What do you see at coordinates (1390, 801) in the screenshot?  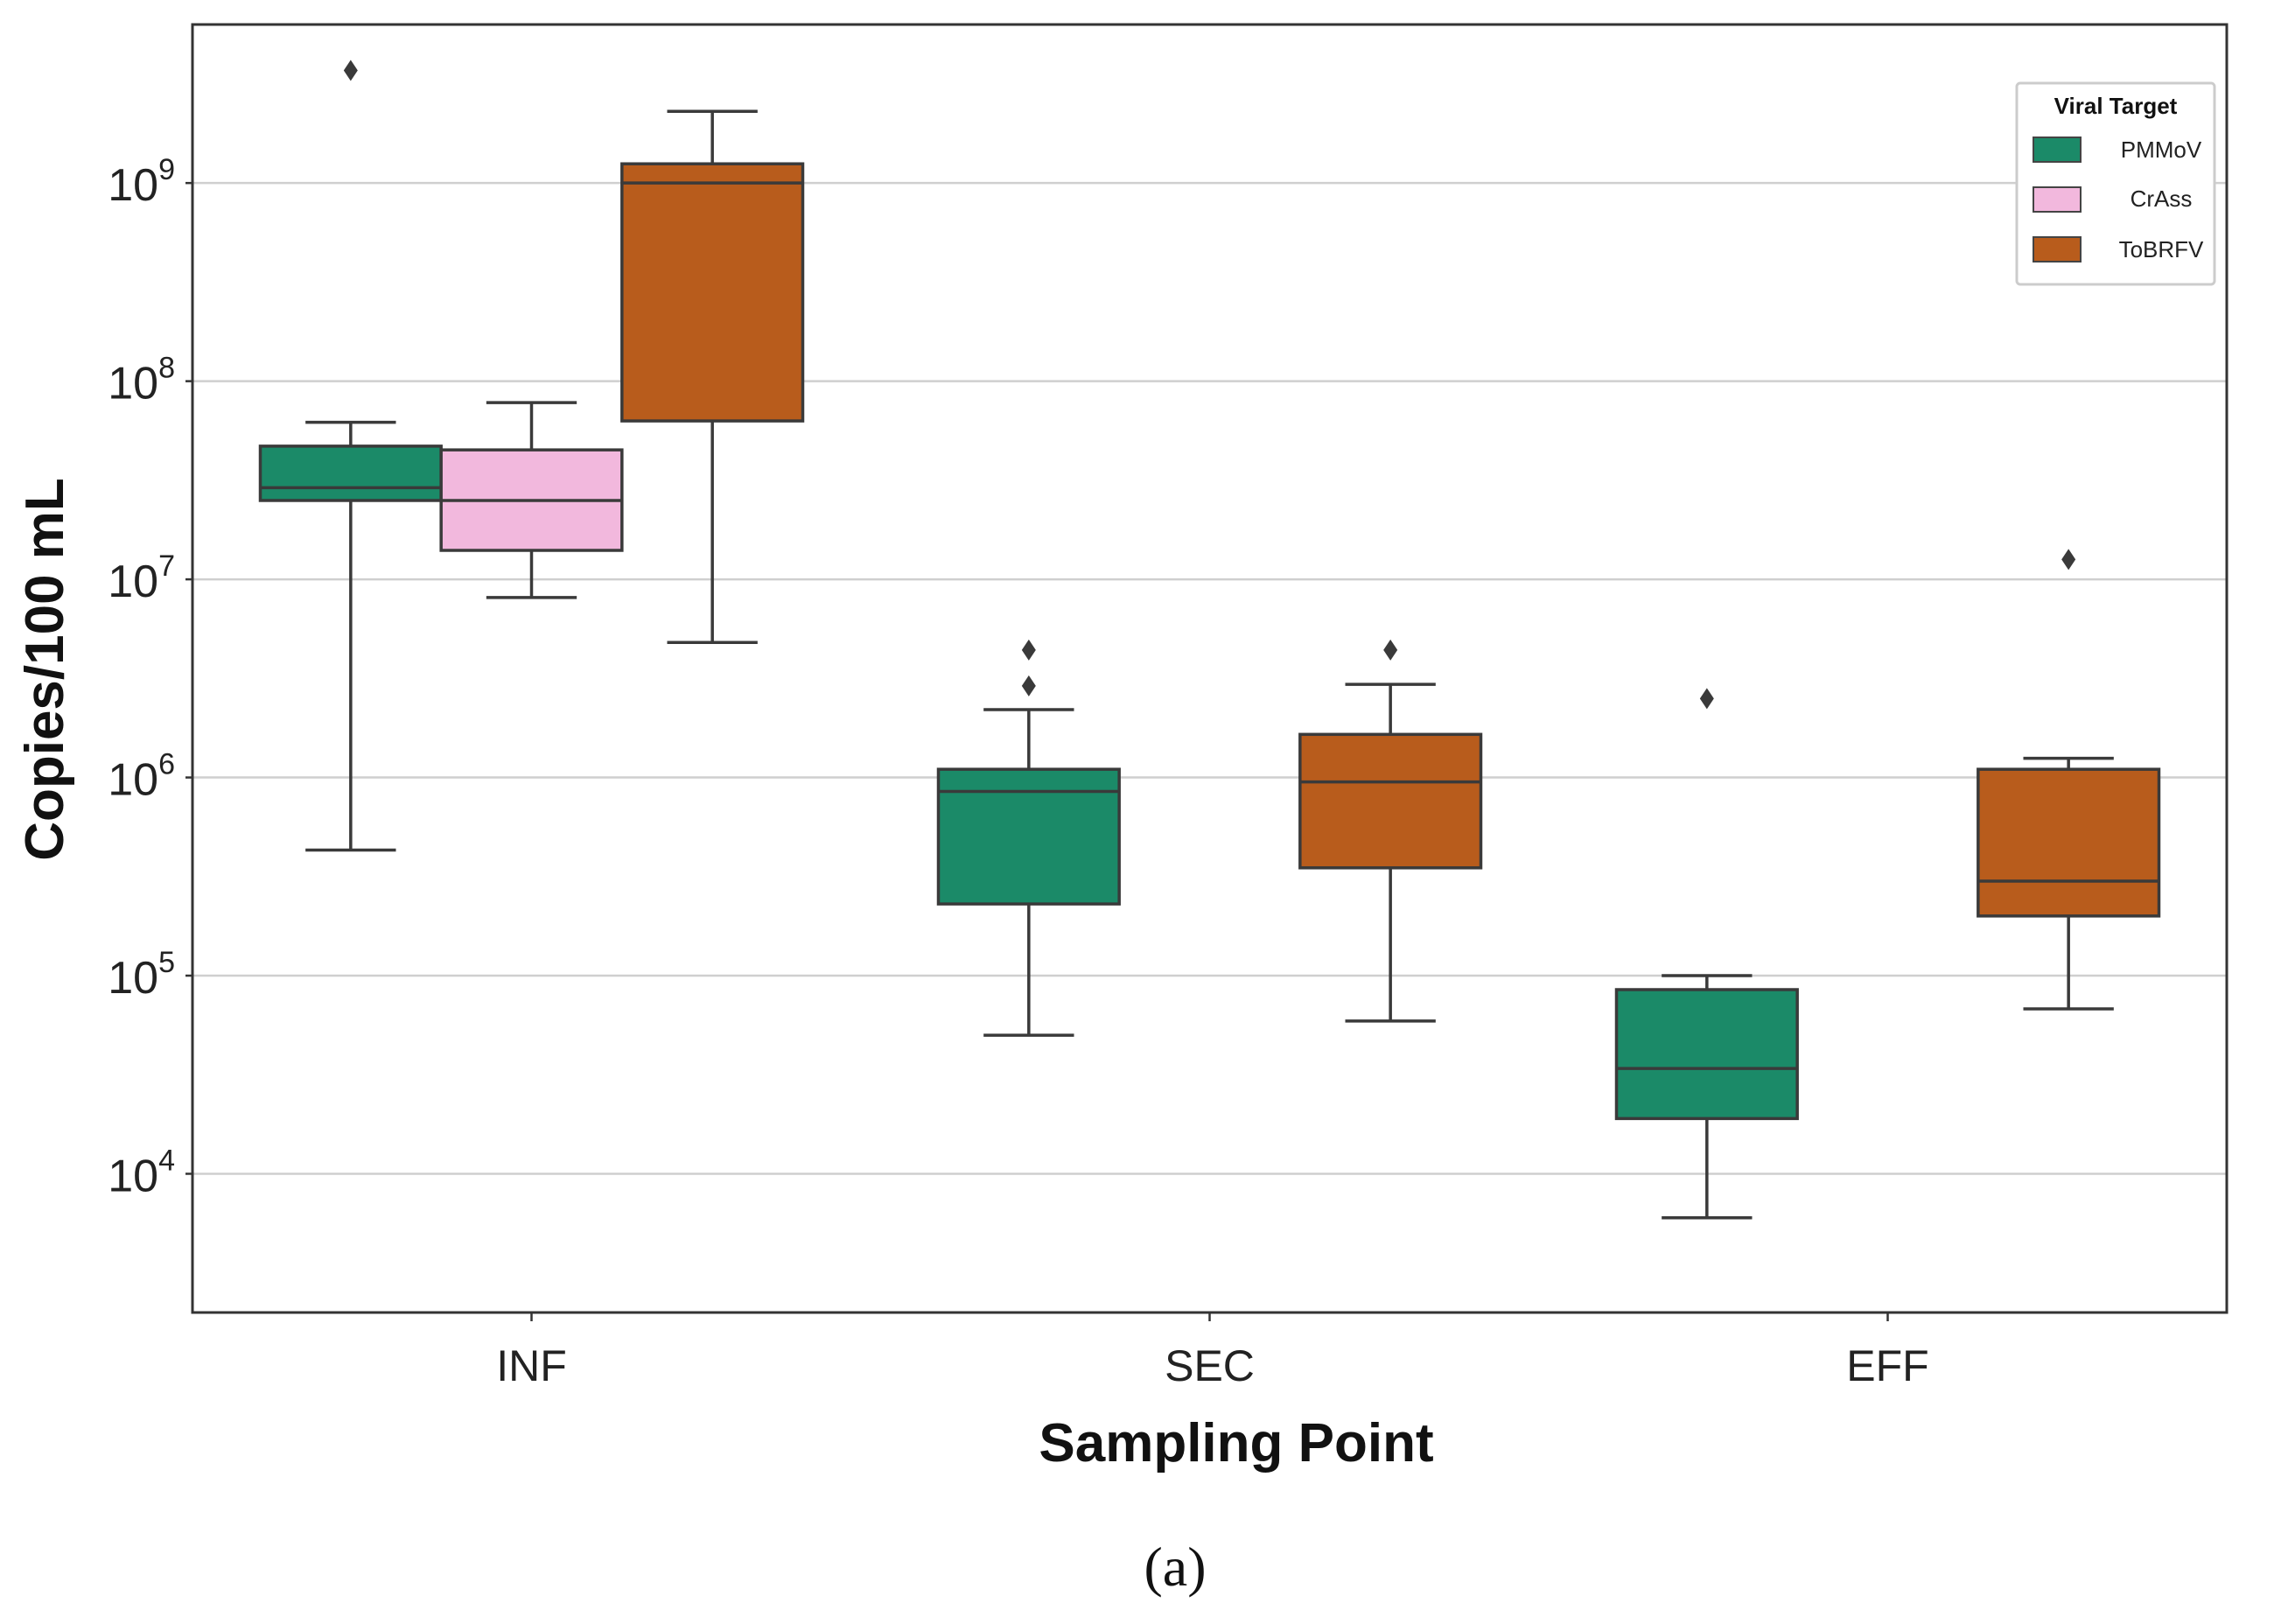 I see `box-iqr-tobrfv-sec` at bounding box center [1390, 801].